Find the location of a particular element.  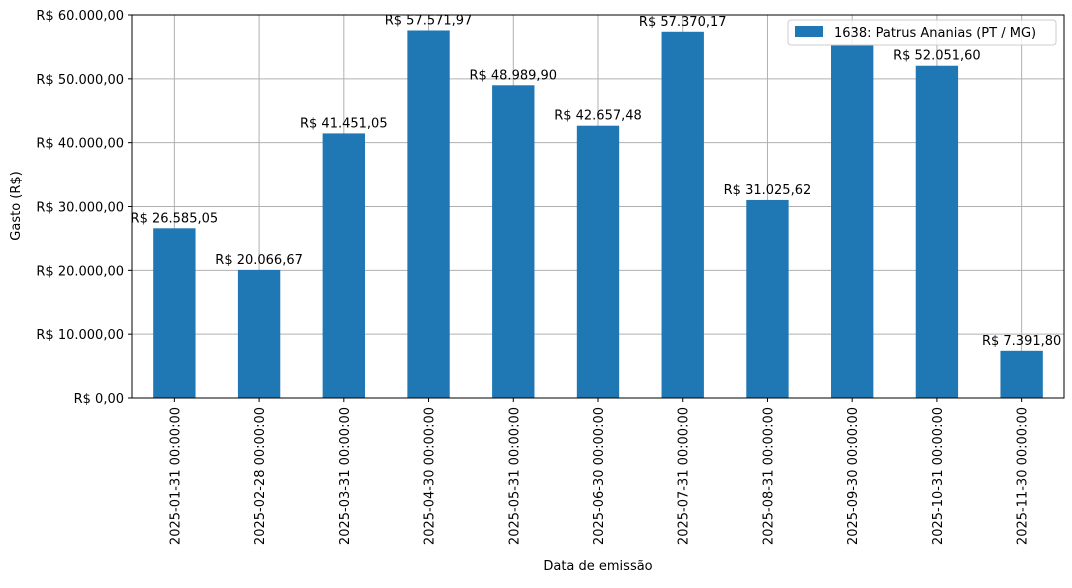

bar-value-label: R$ 26.585,05 is located at coordinates (175, 218).